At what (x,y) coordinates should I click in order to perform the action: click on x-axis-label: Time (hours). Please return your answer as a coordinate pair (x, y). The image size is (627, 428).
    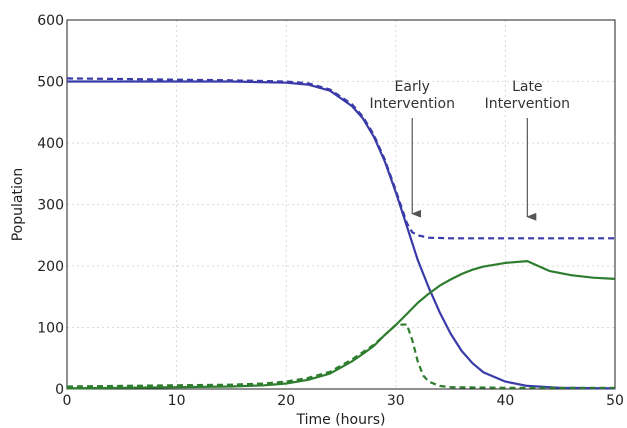
    Looking at the image, I should click on (341, 420).